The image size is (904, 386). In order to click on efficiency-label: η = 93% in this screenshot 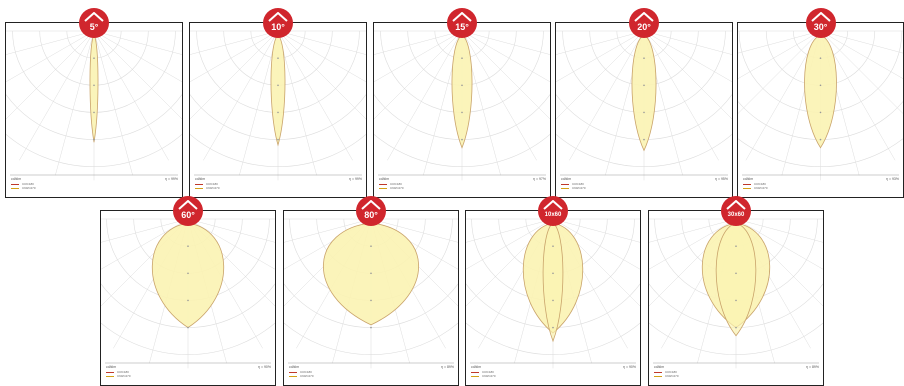, I will do `click(892, 179)`.